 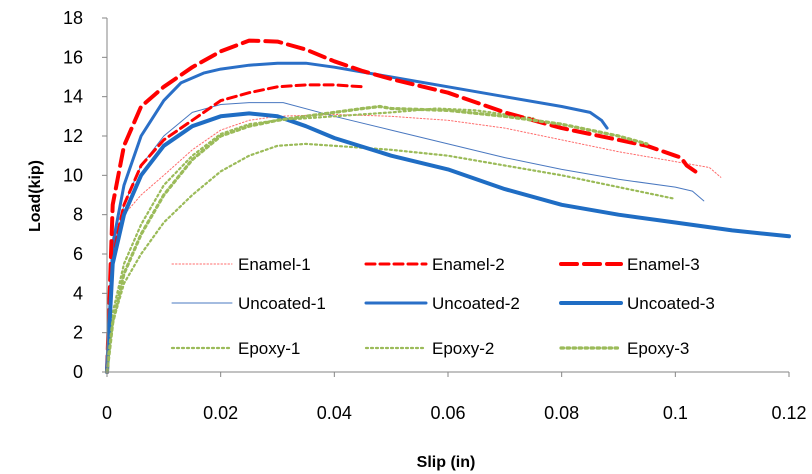 I want to click on legend-label-epoxy-1: Epoxy-1, so click(x=269, y=348).